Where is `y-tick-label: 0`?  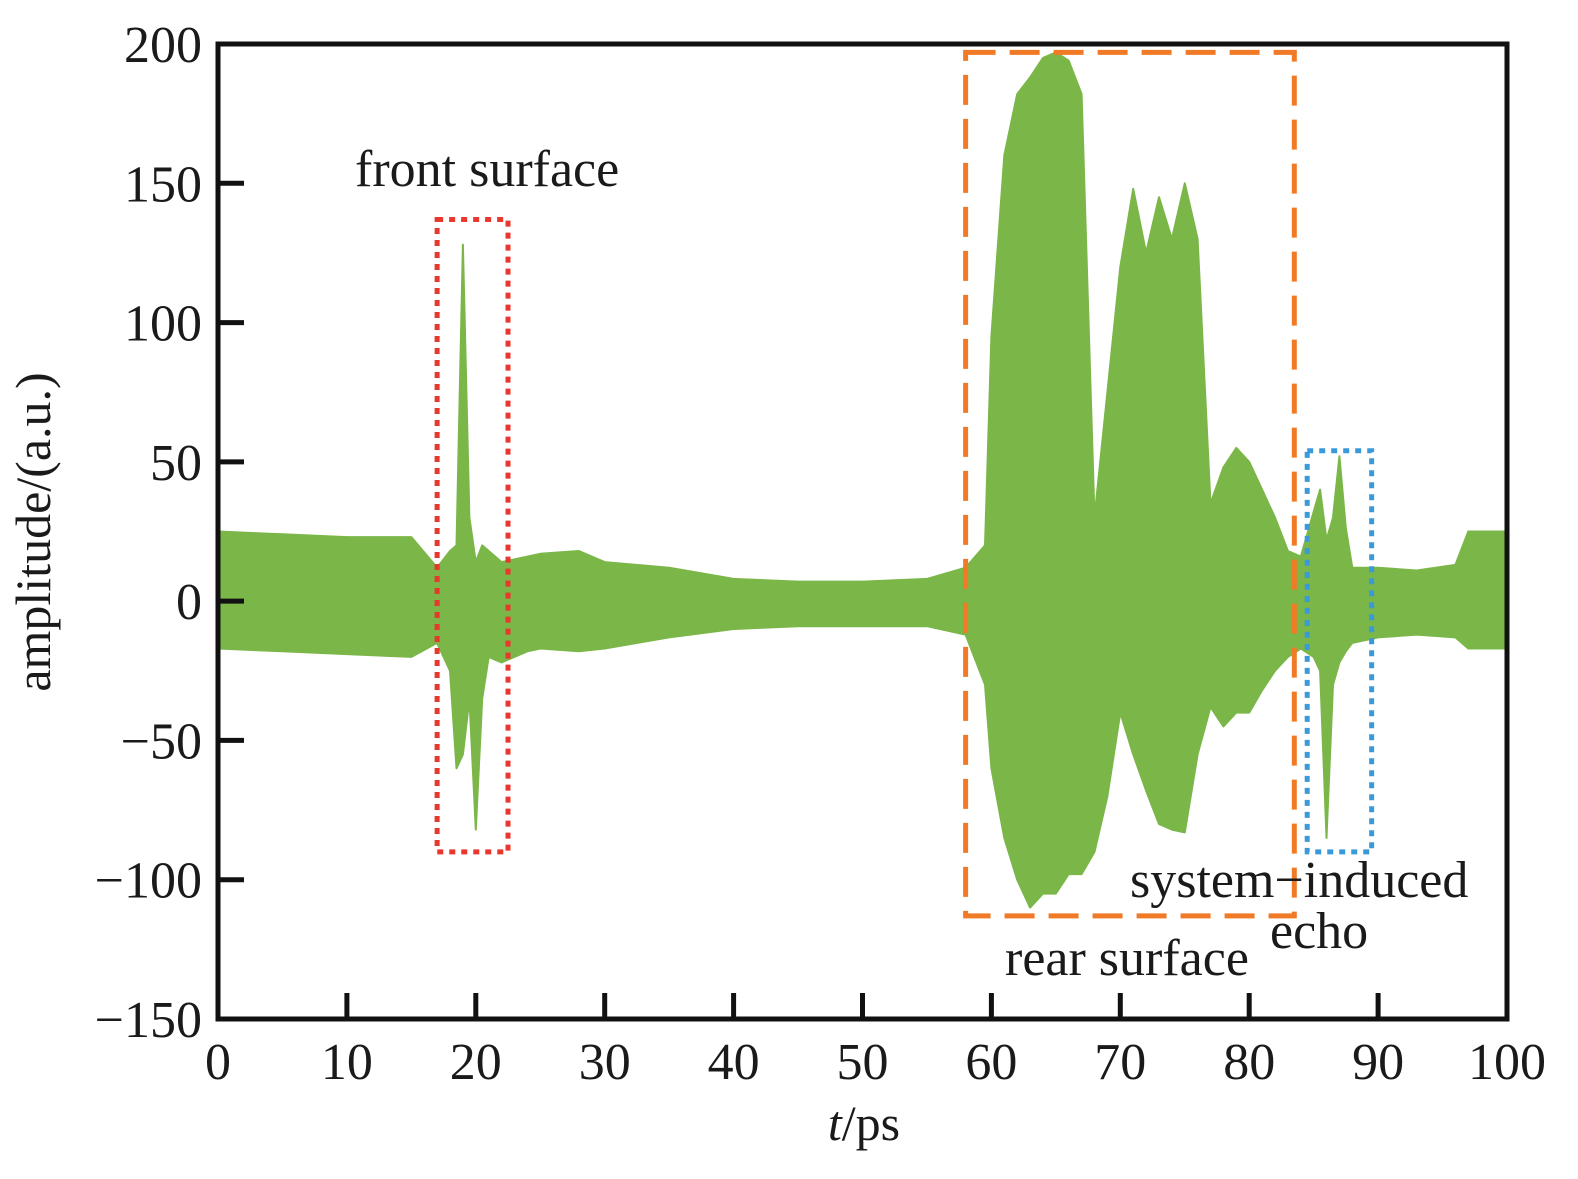 y-tick-label: 0 is located at coordinates (189, 602).